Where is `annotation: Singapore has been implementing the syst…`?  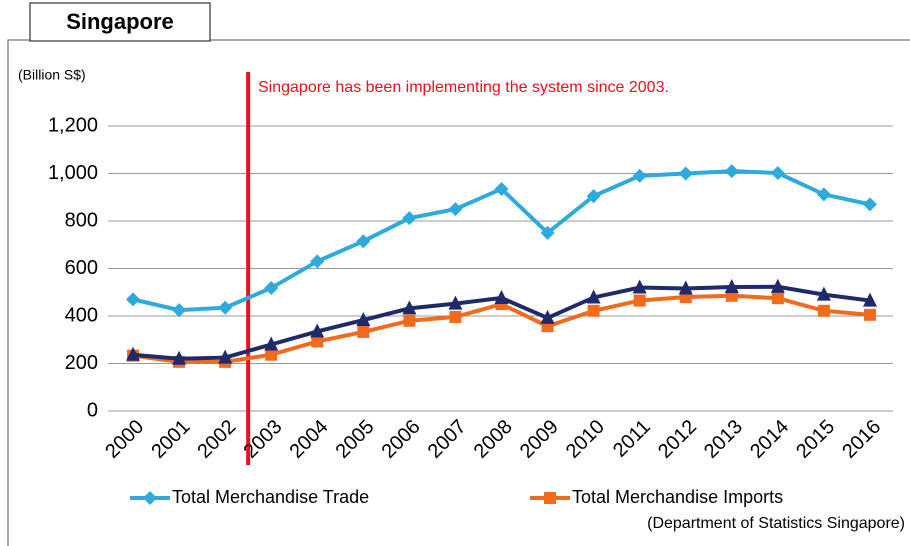
annotation: Singapore has been implementing the syst… is located at coordinates (463, 87).